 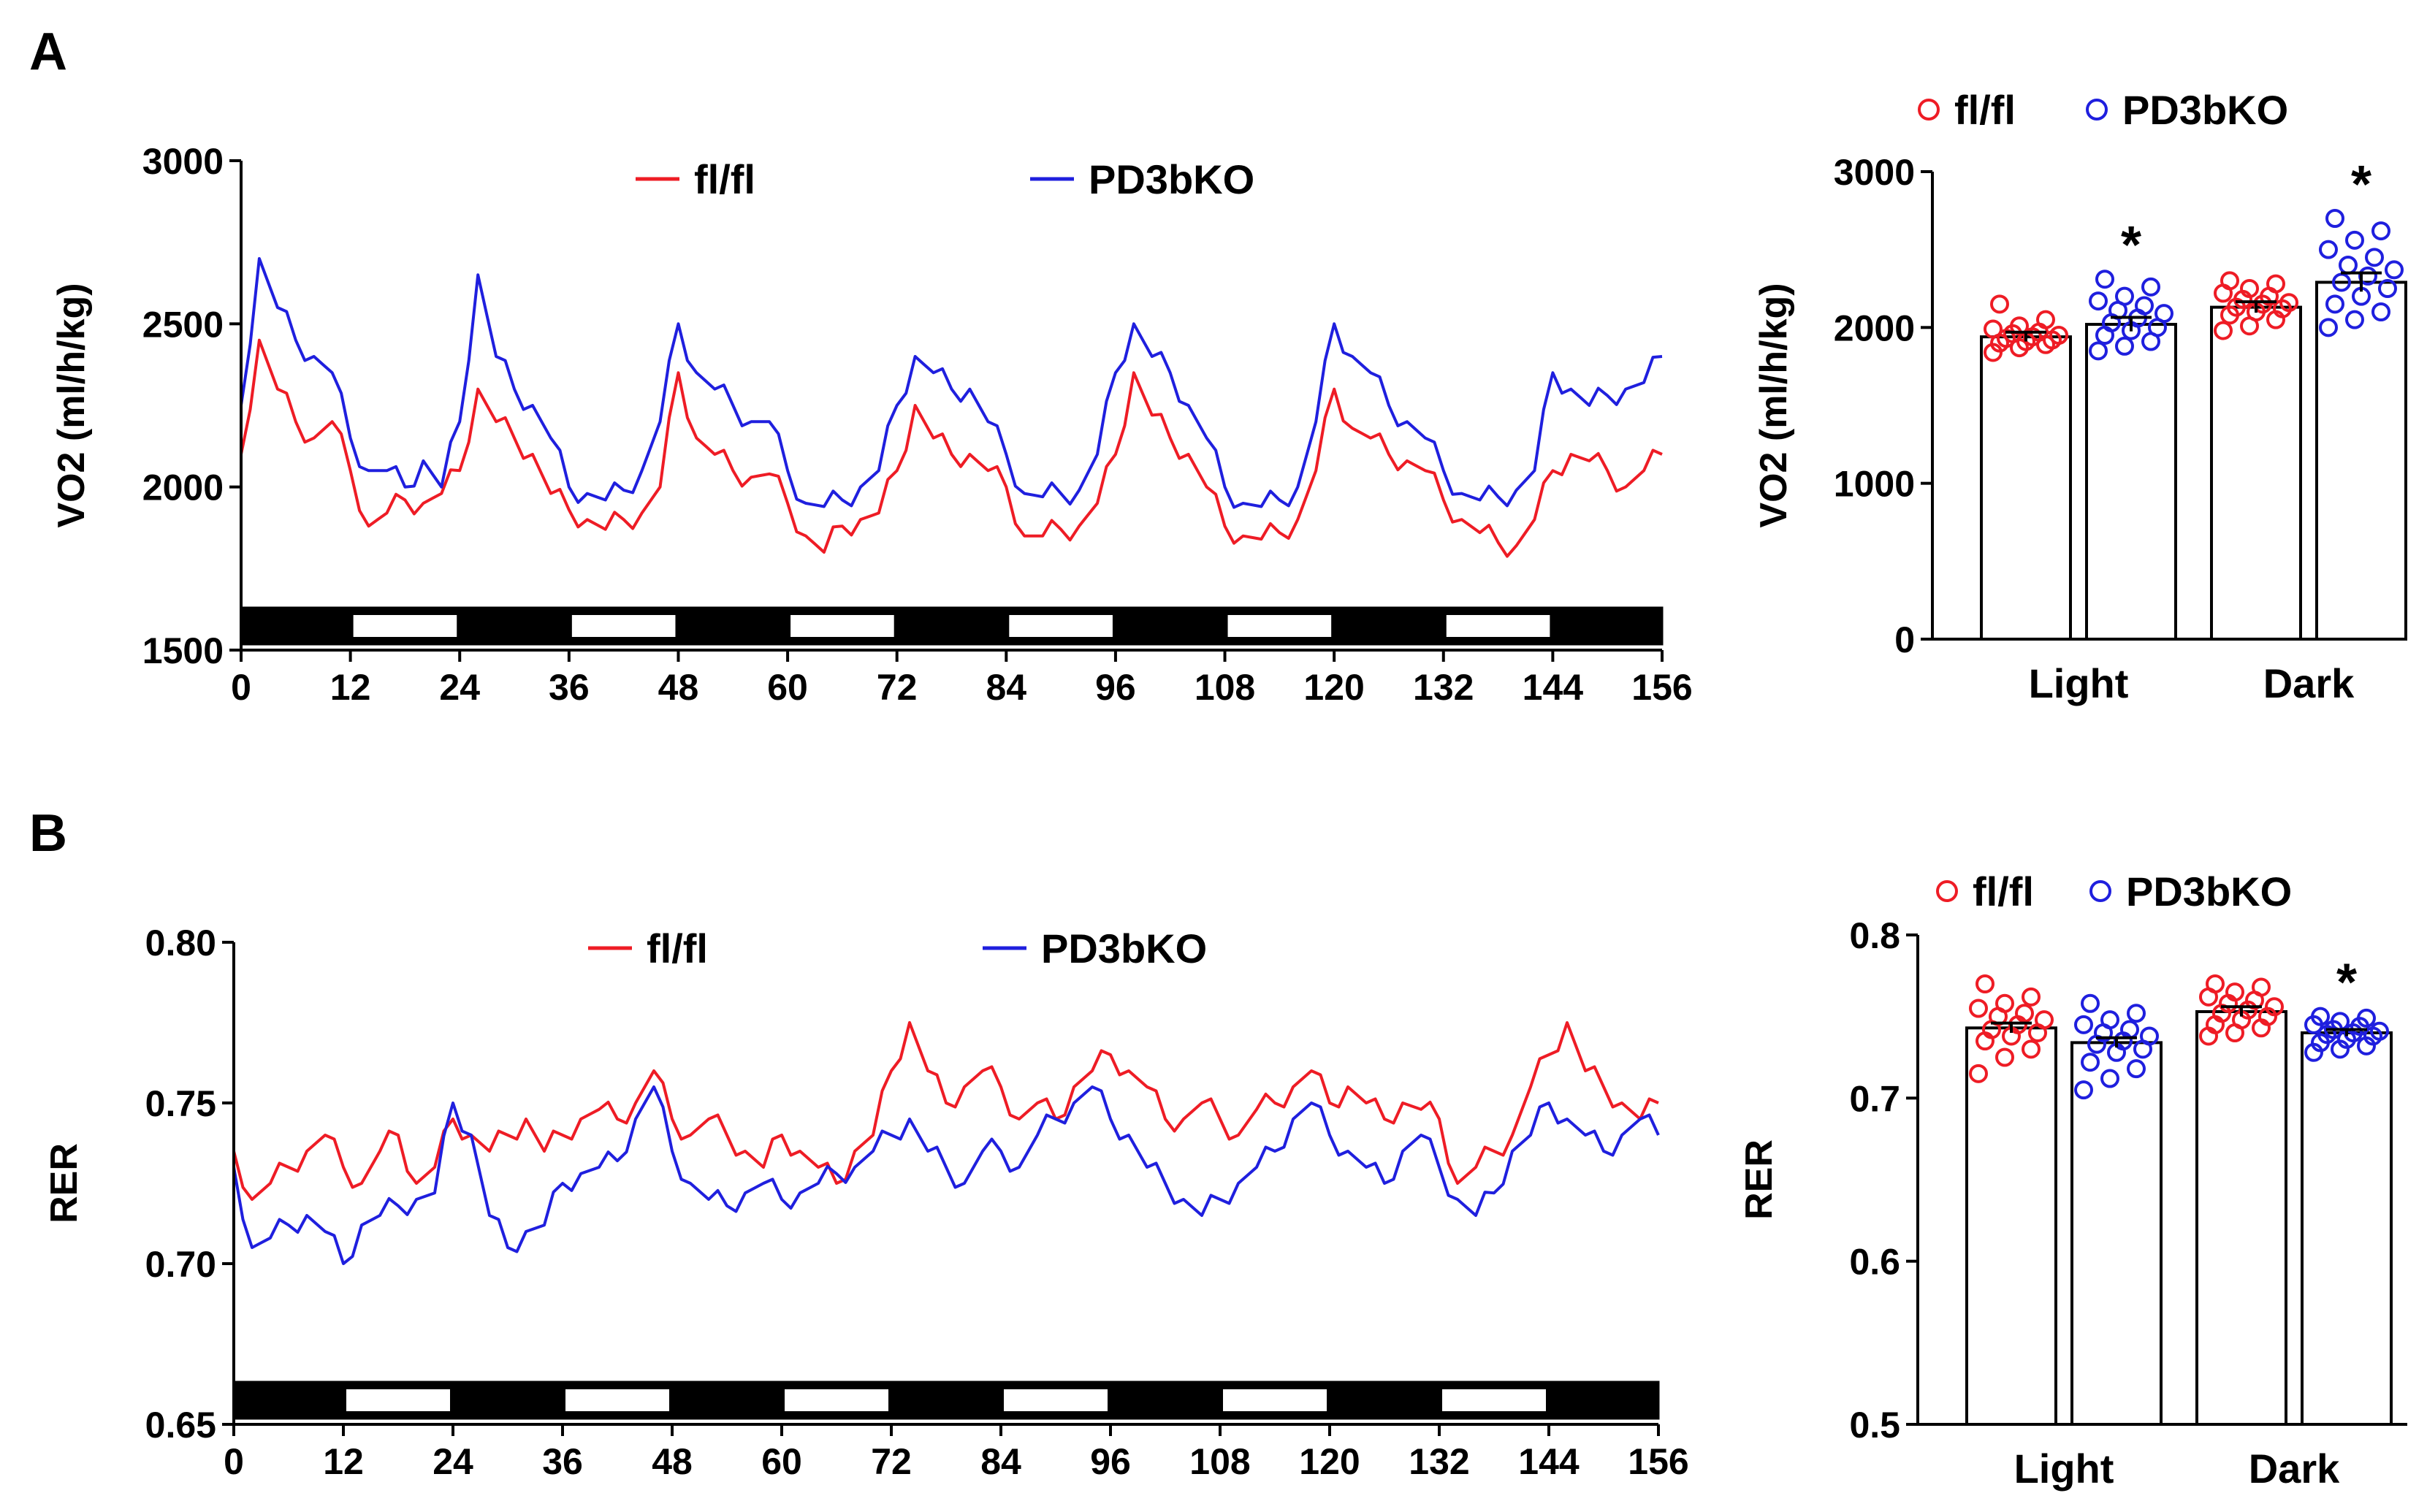 What do you see at coordinates (1115, 687) in the screenshot?
I see `vo2-time-x-tick-label: 96` at bounding box center [1115, 687].